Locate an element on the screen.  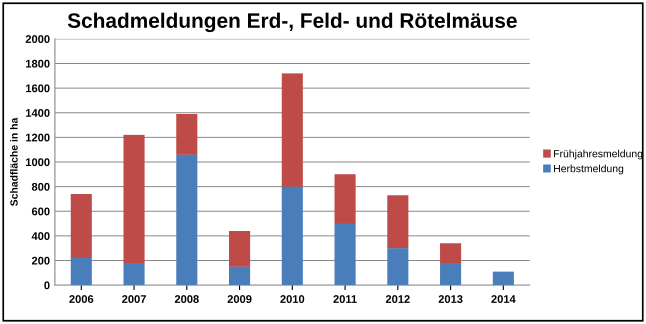
y-tick-label: 1800 is located at coordinates (38, 64).